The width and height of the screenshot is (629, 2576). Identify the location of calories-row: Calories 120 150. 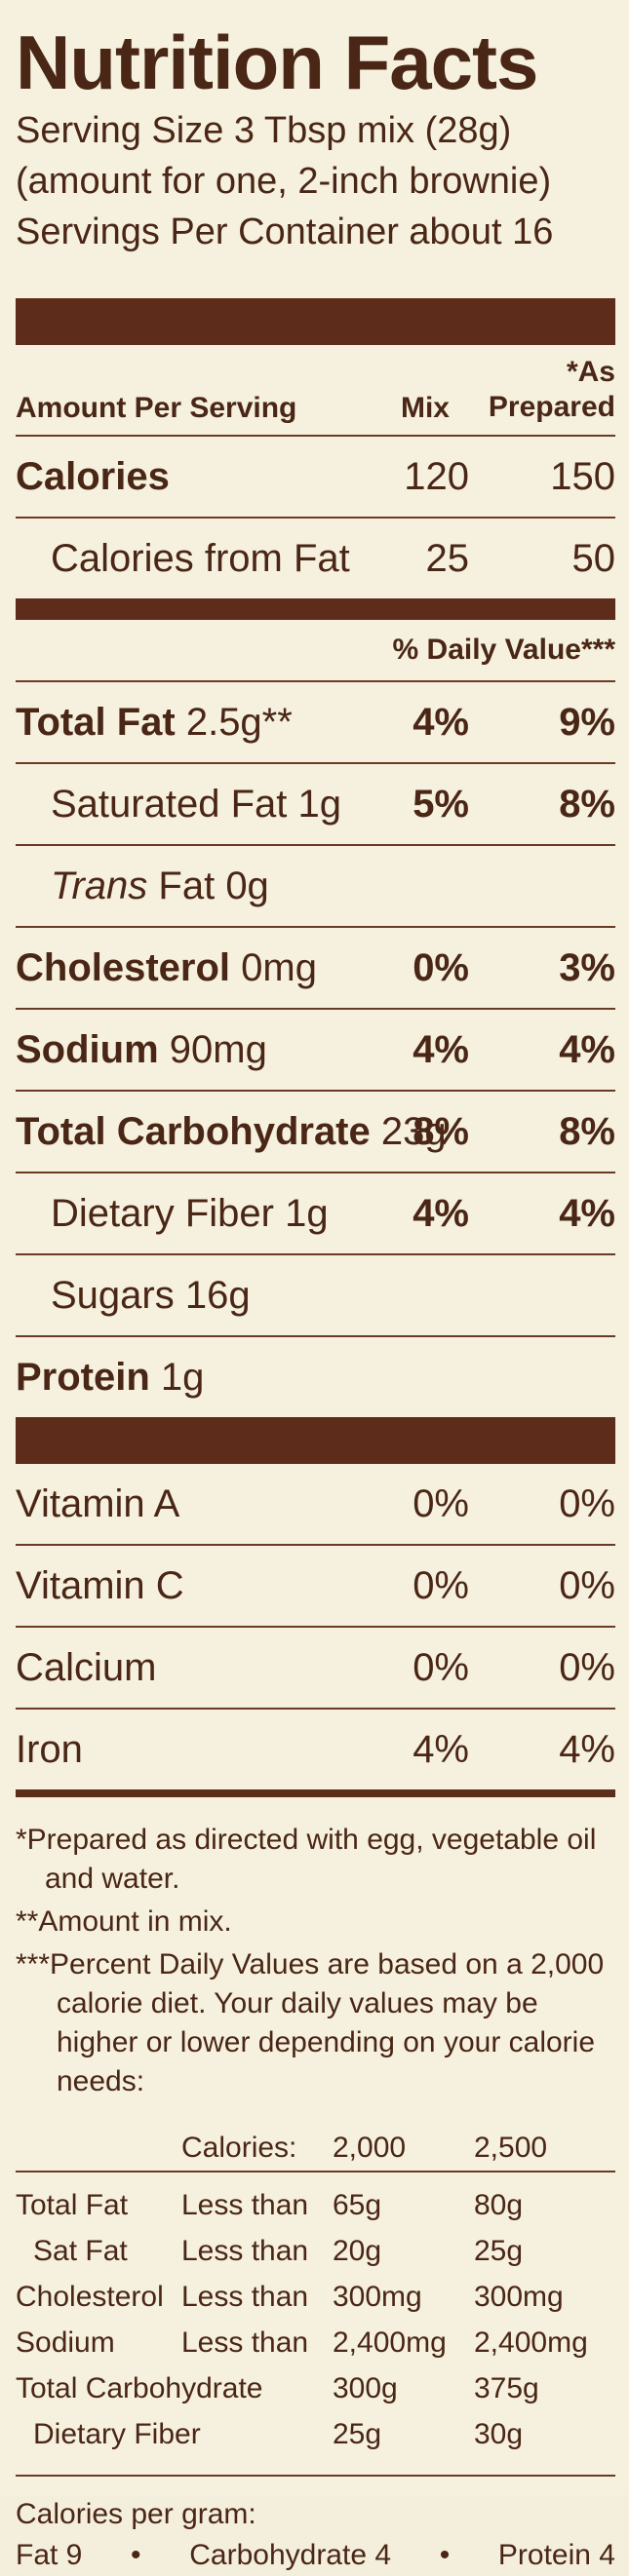
(316, 477).